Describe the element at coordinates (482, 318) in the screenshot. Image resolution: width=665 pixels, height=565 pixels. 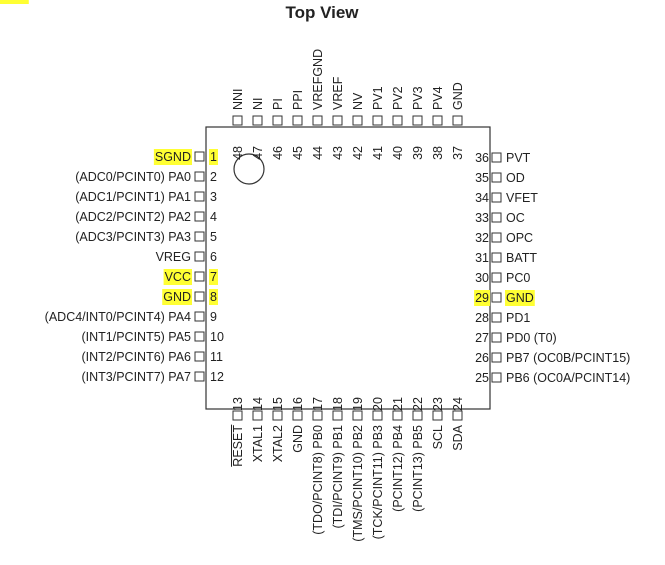
I see `pin-number-28: 28` at that location.